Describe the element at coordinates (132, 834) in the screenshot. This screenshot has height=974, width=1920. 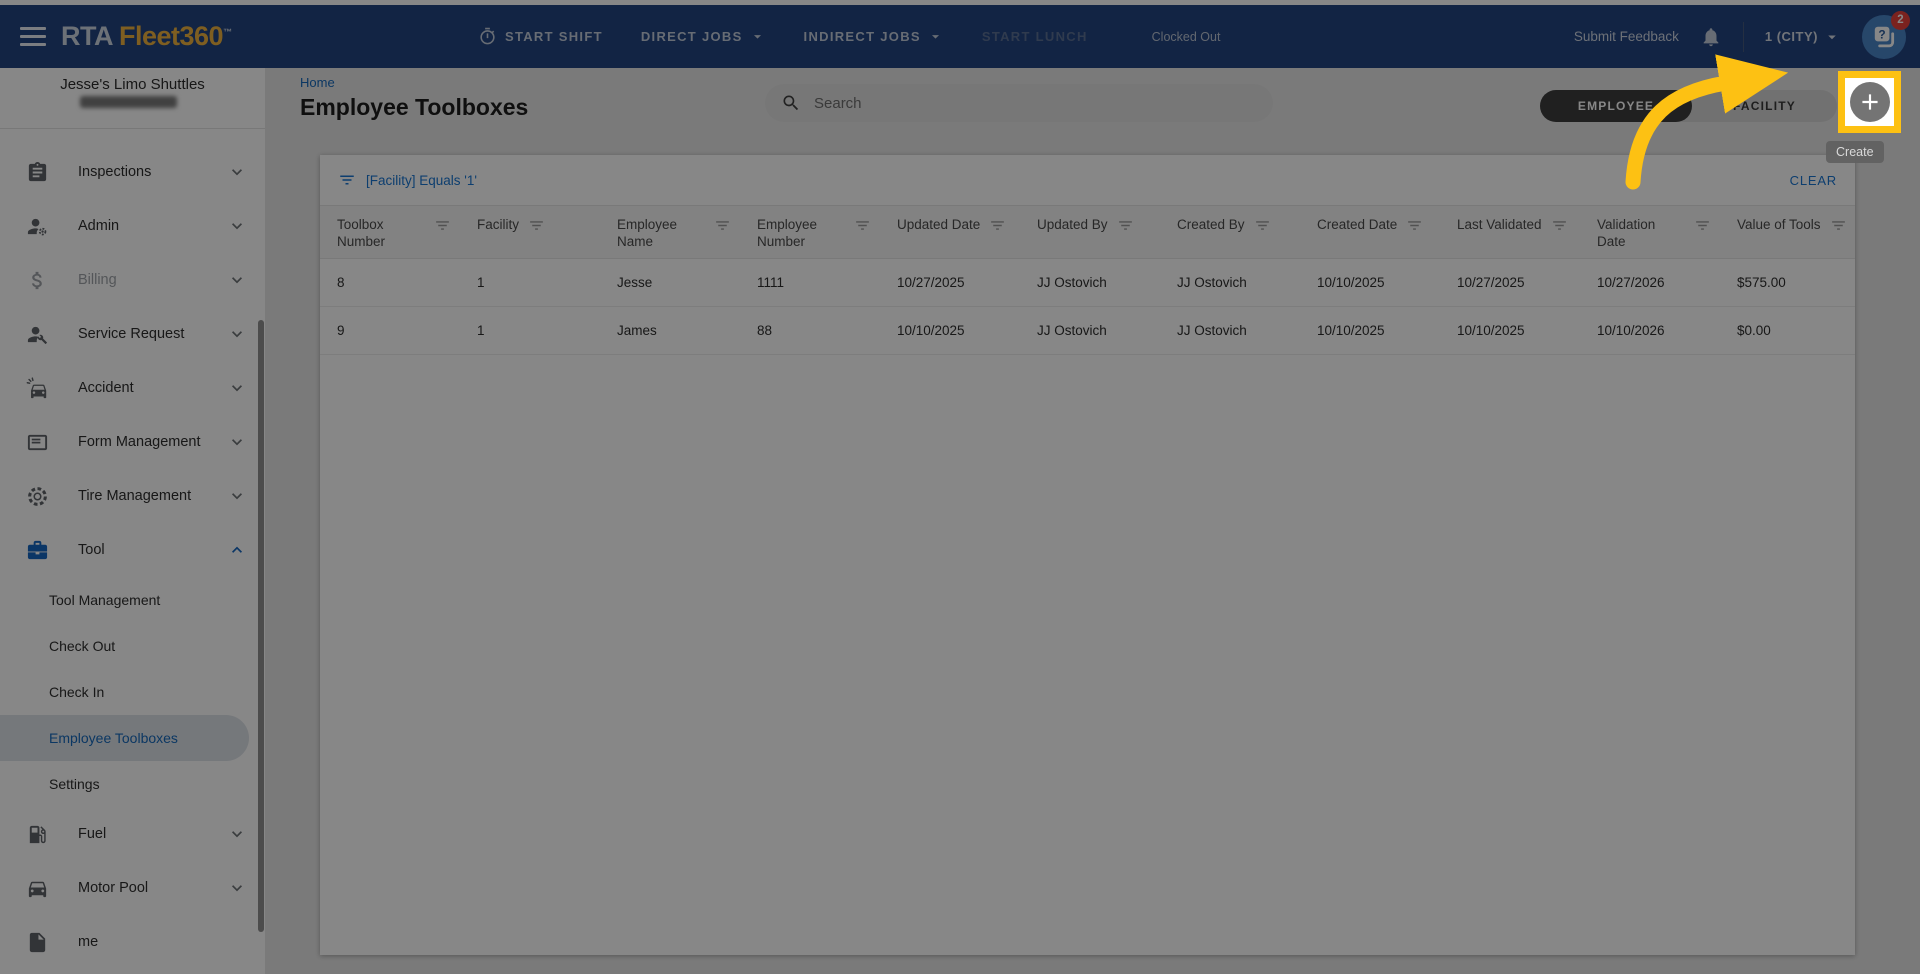
I see `sidebar-item-fuel: Fuel` at that location.